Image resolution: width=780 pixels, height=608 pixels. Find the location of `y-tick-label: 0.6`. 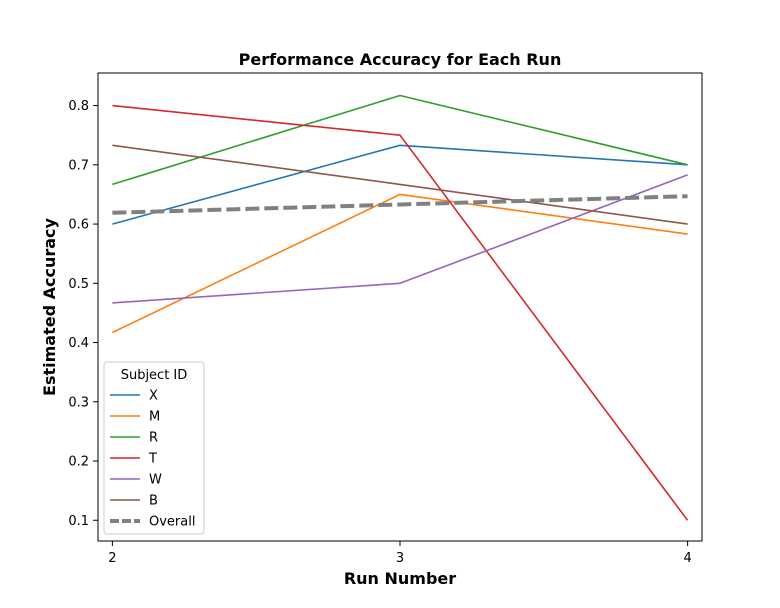

y-tick-label: 0.6 is located at coordinates (78, 225).